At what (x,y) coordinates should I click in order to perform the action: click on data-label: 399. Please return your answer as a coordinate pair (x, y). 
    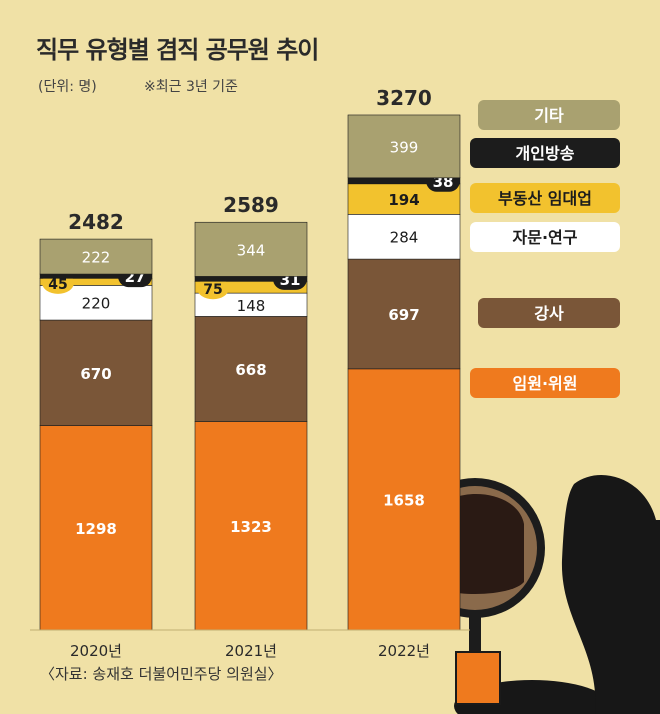
    Looking at the image, I should click on (404, 147).